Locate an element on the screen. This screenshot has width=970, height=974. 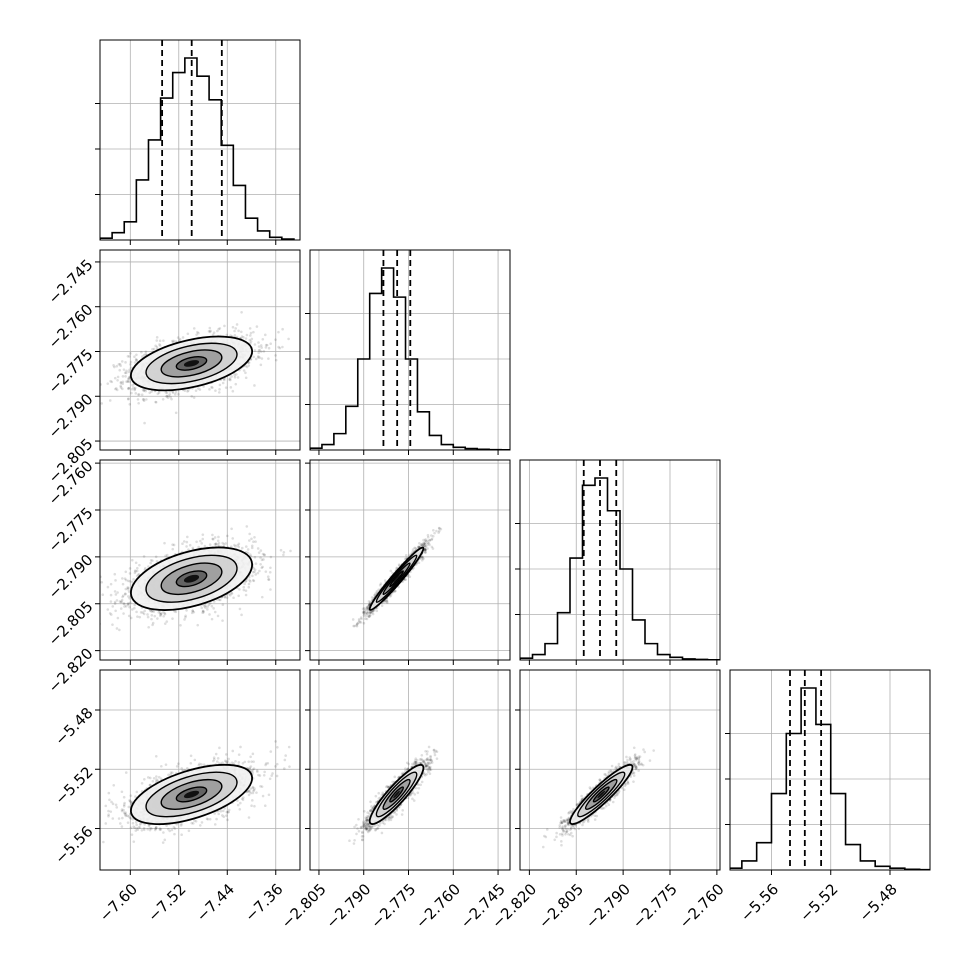
y-tick-label: −2.760 is located at coordinates (71, 327).